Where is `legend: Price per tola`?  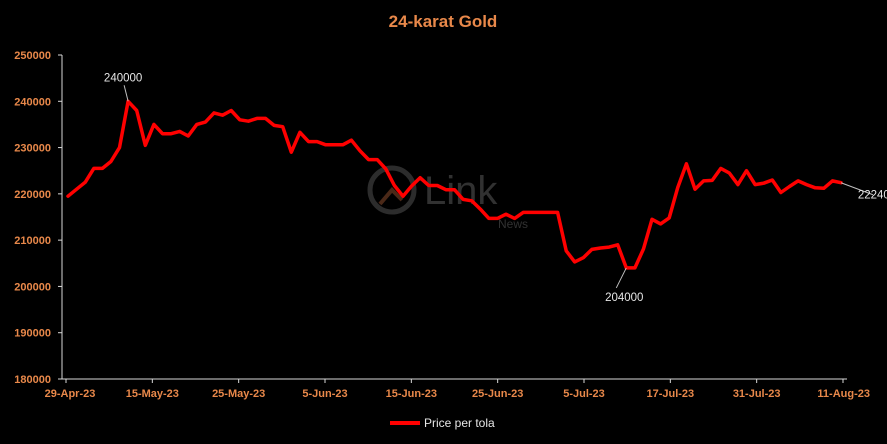
legend: Price per tola is located at coordinates (442, 423).